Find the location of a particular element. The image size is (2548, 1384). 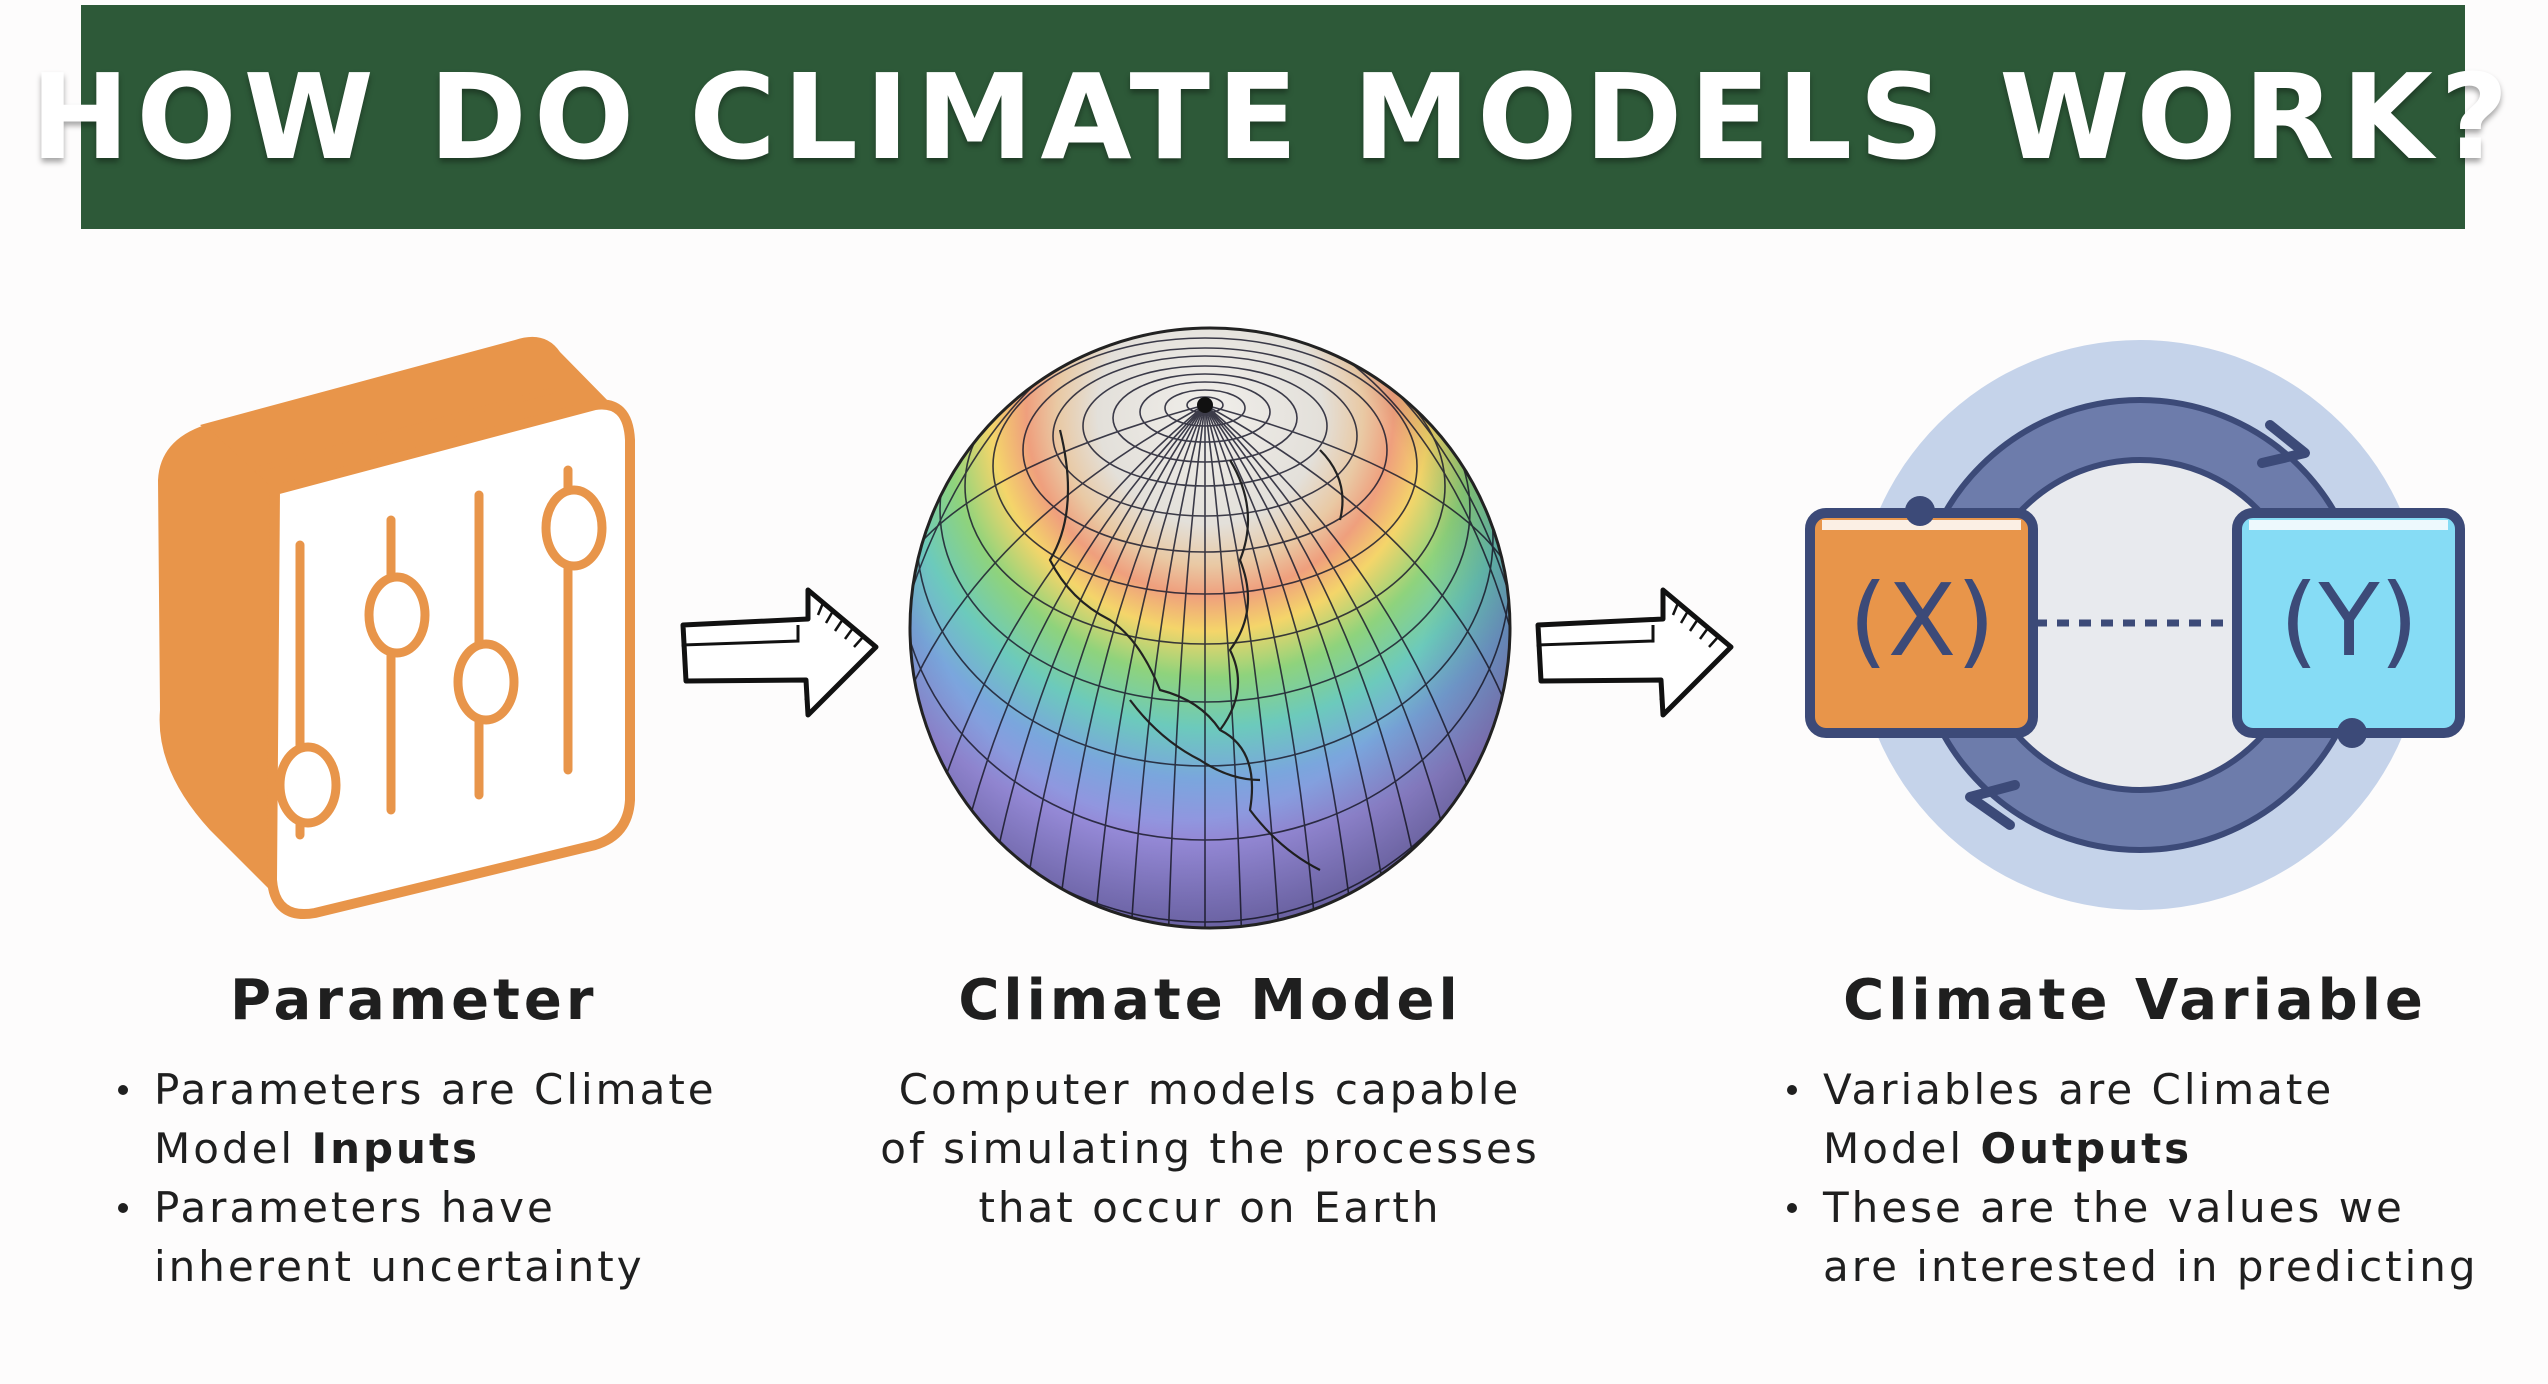

list-item: Parameters are Climate Model Inputs is located at coordinates (428, 1119).